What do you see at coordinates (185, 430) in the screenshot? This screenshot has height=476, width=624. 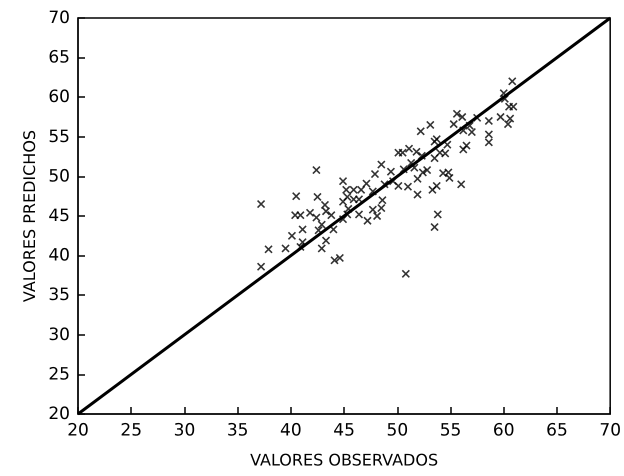 I see `x-tick-label: 30` at bounding box center [185, 430].